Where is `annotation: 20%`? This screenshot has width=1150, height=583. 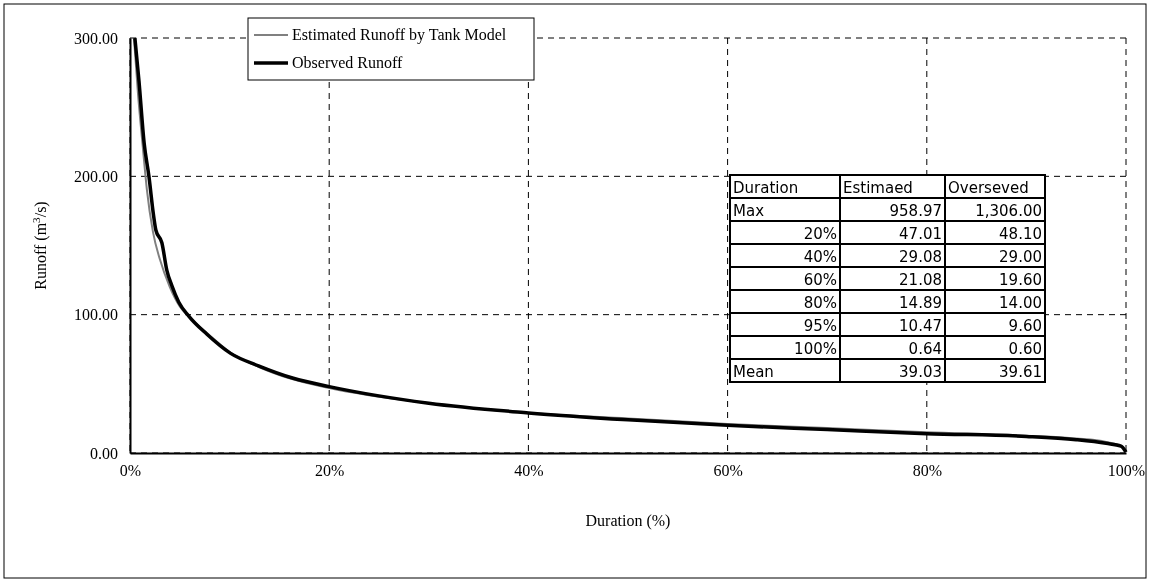 annotation: 20% is located at coordinates (820, 234).